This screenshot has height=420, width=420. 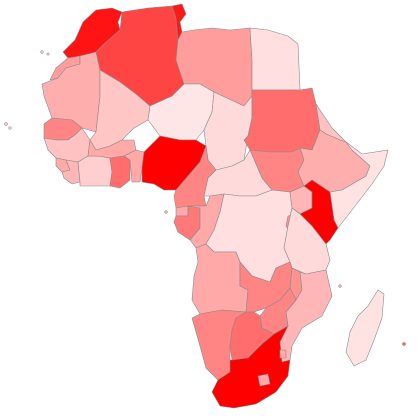 I want to click on country-madagascar, so click(x=365, y=328).